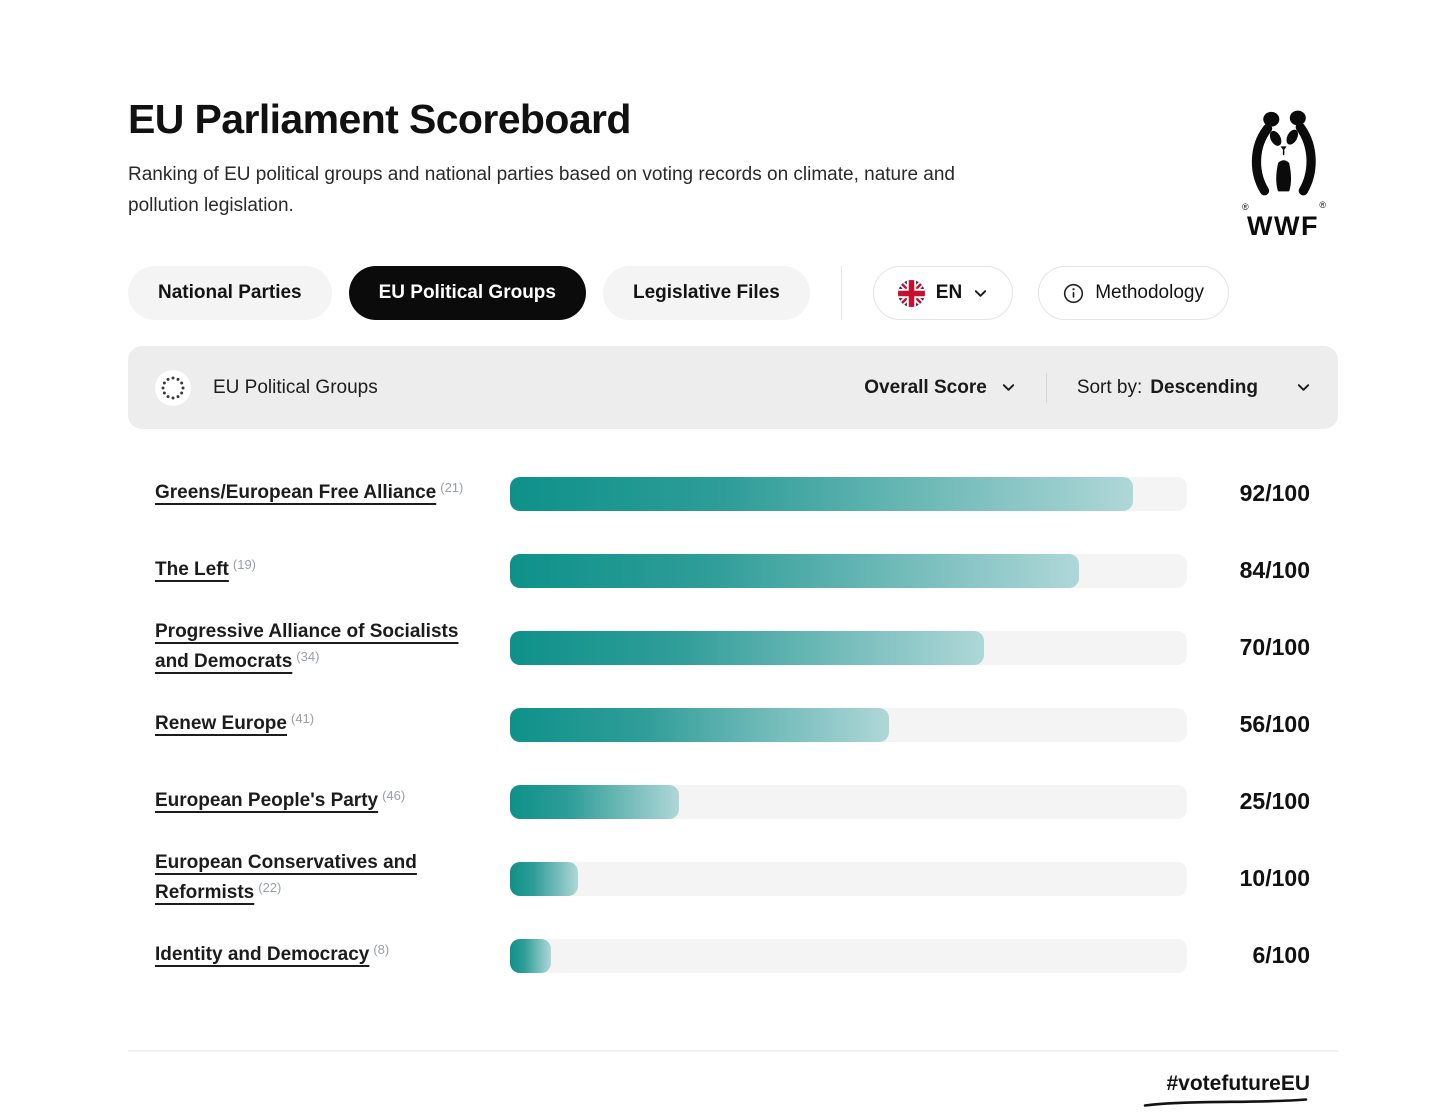 The image size is (1443, 1116). Describe the element at coordinates (394, 795) in the screenshot. I see `party-seat-count: (46)` at that location.